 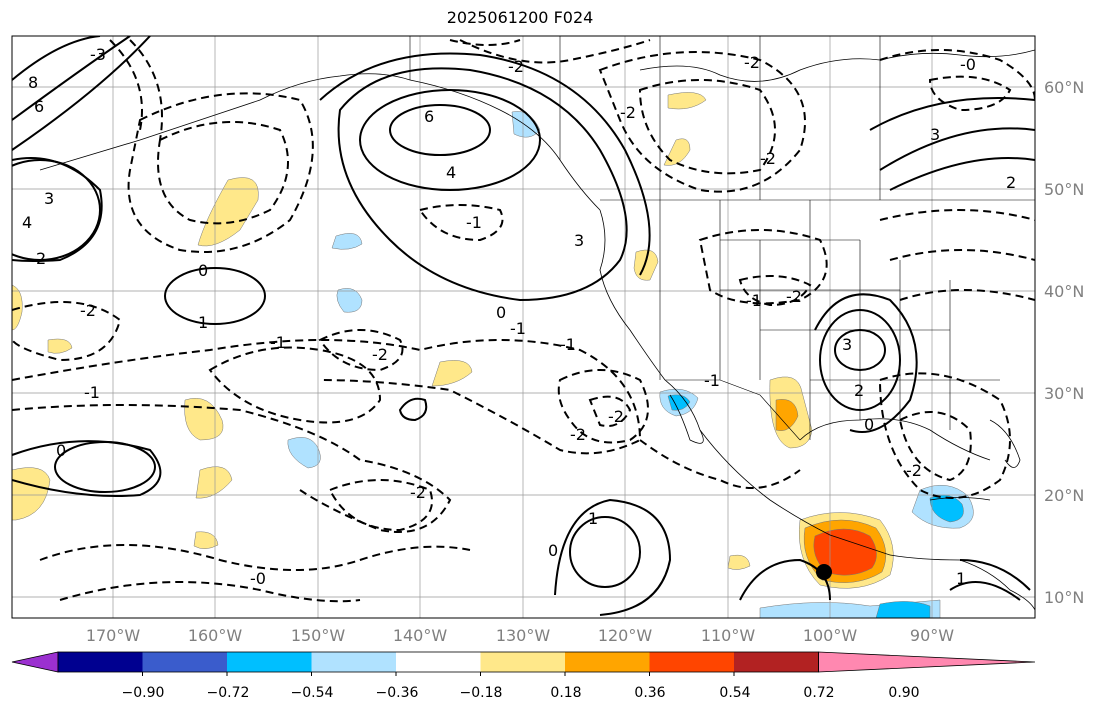 I want to click on hudson-arctic, so click(x=837, y=65).